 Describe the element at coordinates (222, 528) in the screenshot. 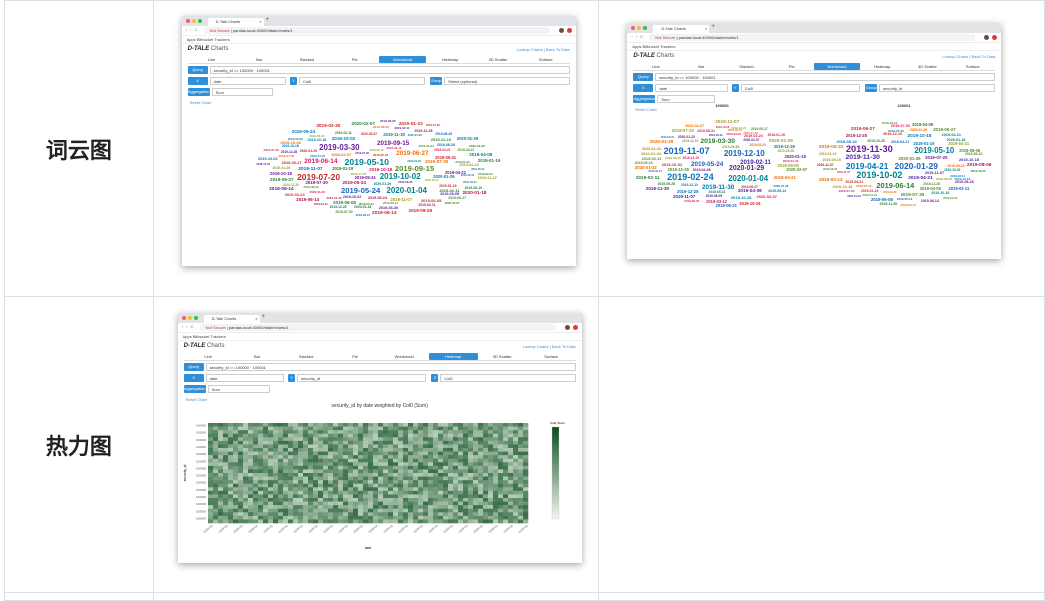

I see `heatmap-x-tick: 2019-01` at that location.